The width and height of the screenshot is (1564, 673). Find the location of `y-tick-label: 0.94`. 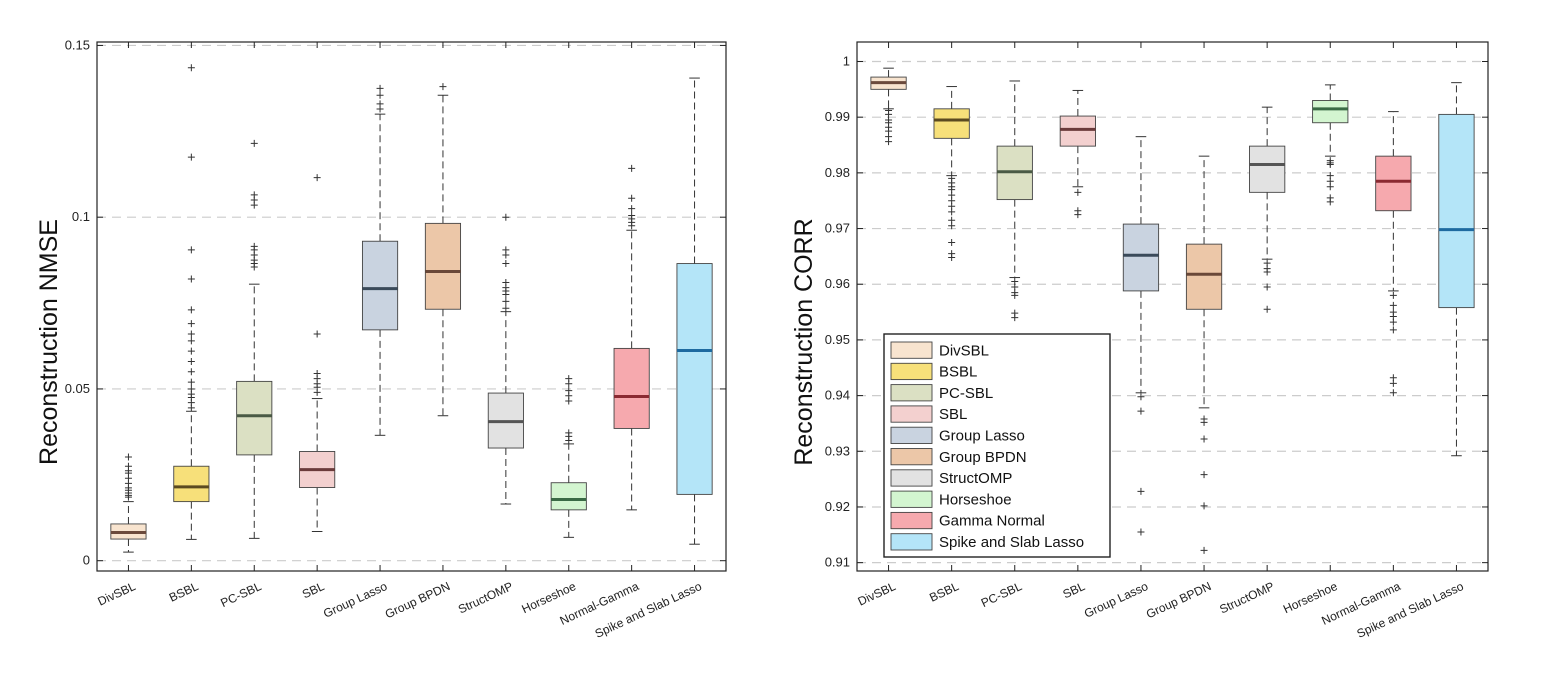

y-tick-label: 0.94 is located at coordinates (837, 395).